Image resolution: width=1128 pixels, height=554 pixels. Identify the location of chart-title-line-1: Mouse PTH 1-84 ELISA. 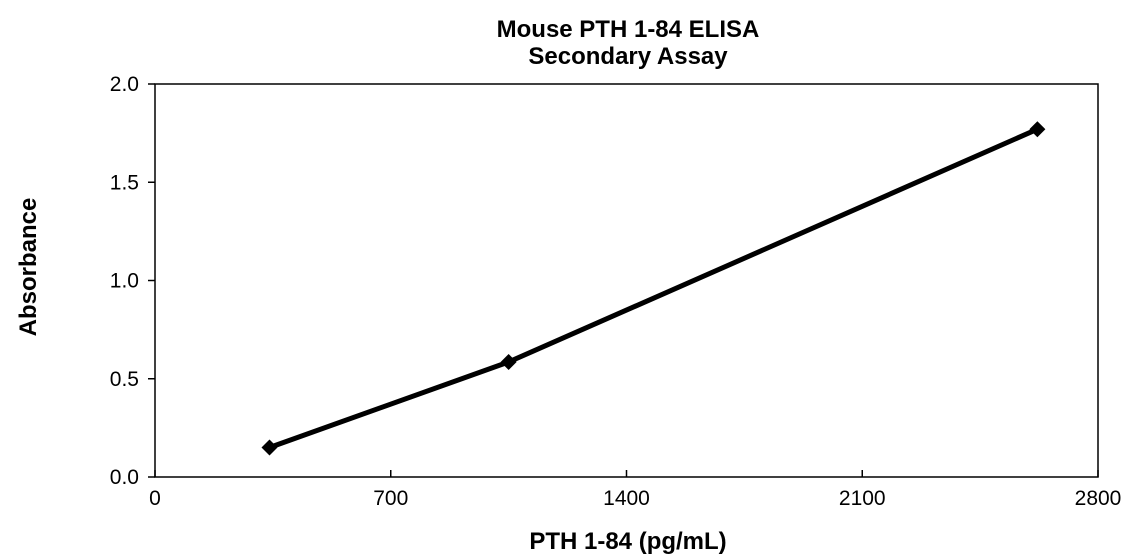
(628, 29).